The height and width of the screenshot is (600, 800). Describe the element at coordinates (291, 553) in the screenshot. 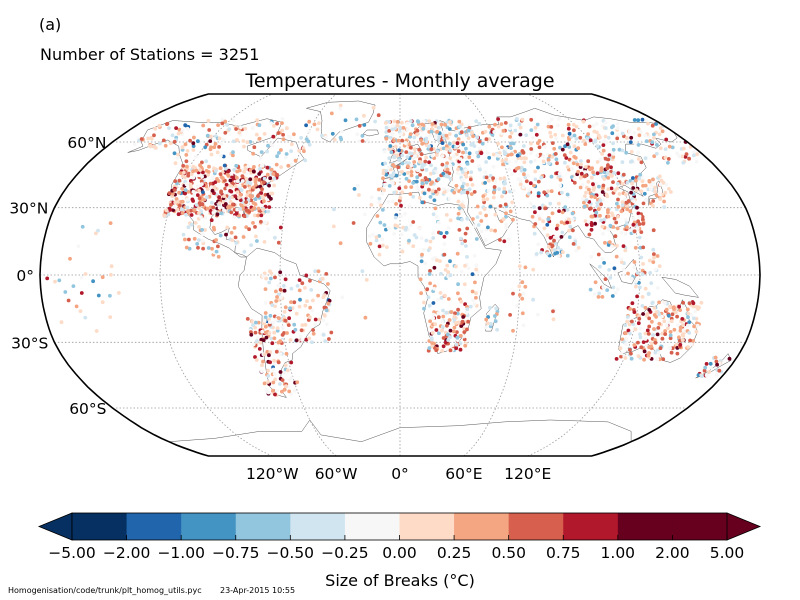

I see `colorbar-tick-label: −0.50` at that location.